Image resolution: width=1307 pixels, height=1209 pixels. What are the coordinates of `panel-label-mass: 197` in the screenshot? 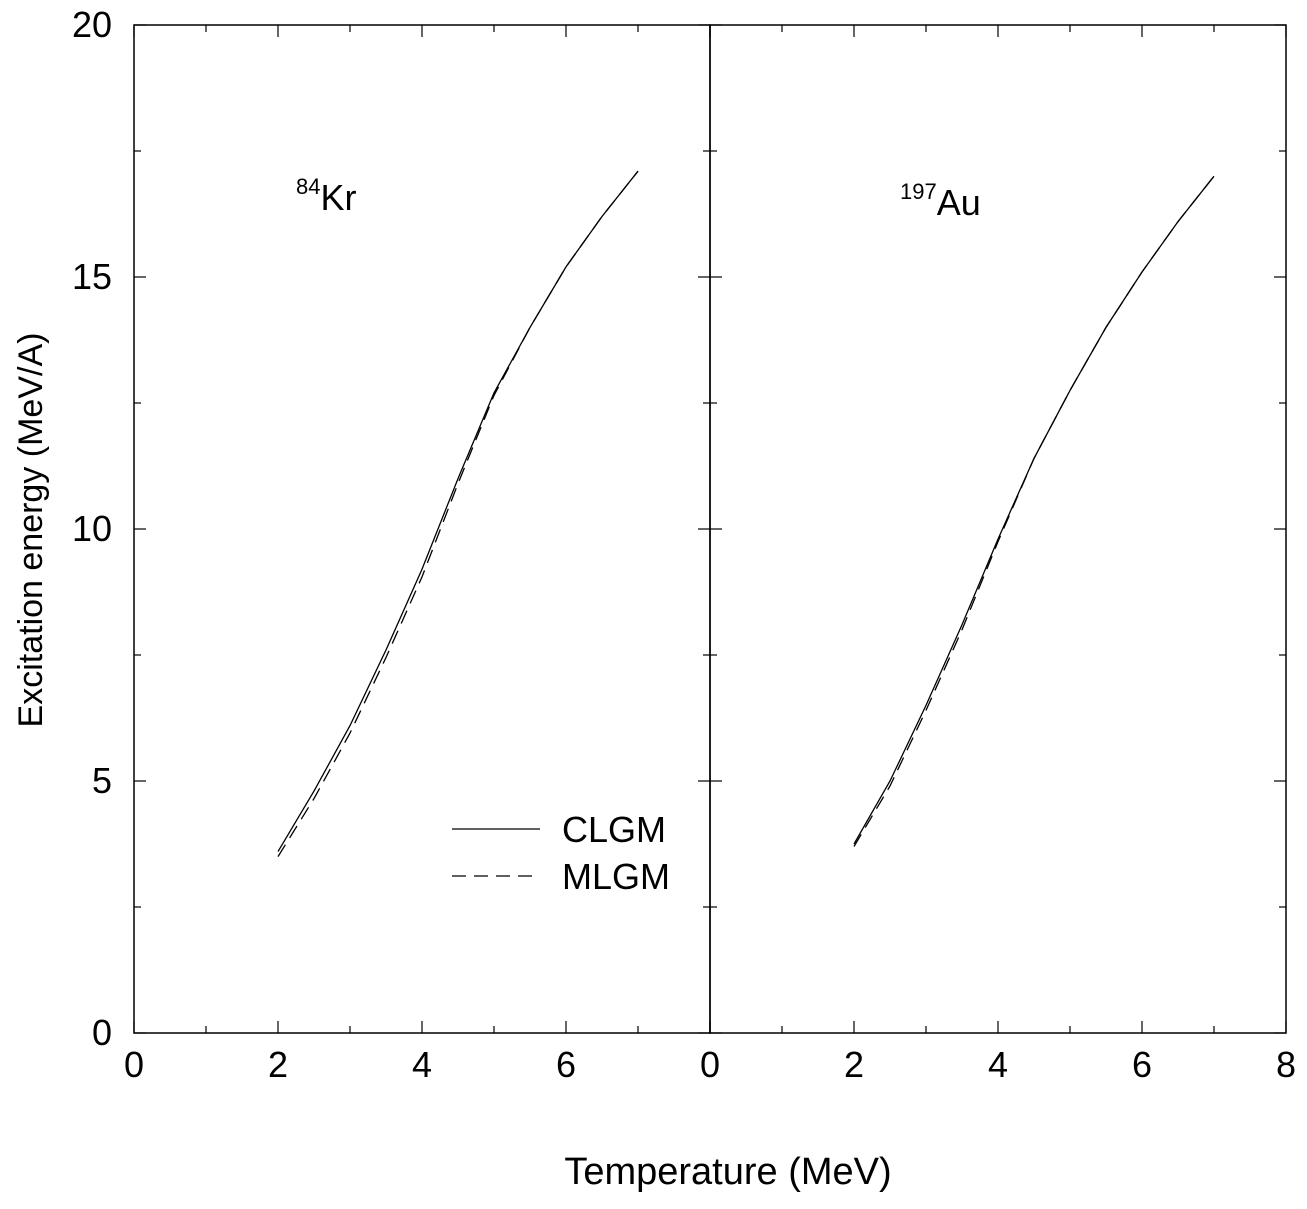 It's located at (918, 191).